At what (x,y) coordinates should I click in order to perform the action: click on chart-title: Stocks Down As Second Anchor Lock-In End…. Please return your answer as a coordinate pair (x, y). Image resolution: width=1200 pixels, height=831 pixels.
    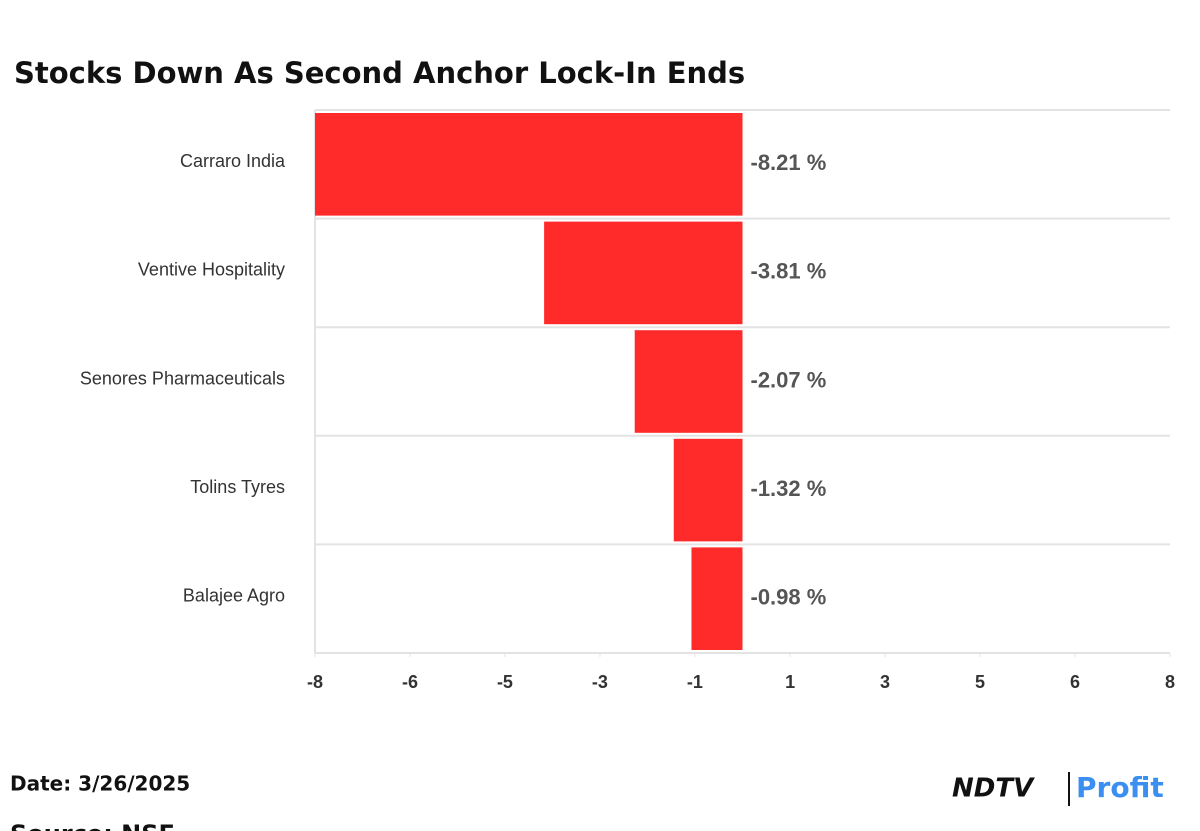
    Looking at the image, I should click on (379, 73).